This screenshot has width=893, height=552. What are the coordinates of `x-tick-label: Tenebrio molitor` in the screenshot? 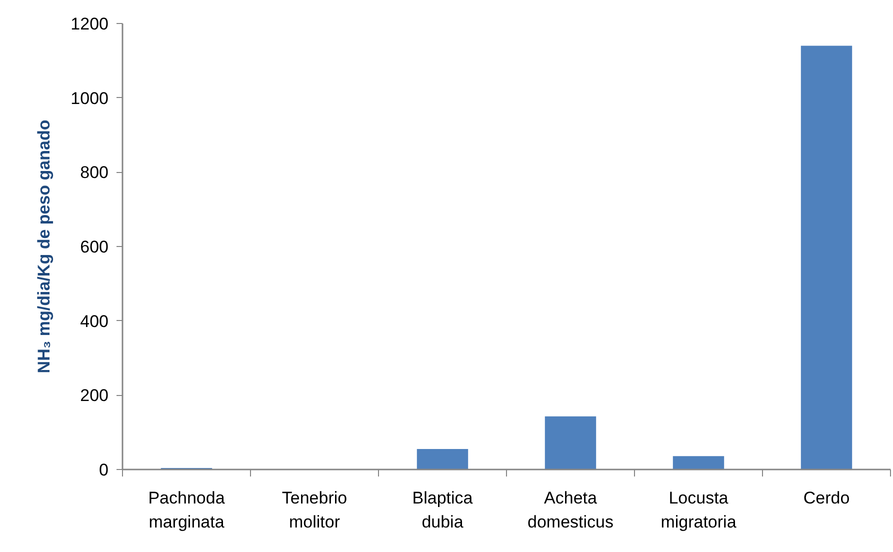 It's located at (315, 510).